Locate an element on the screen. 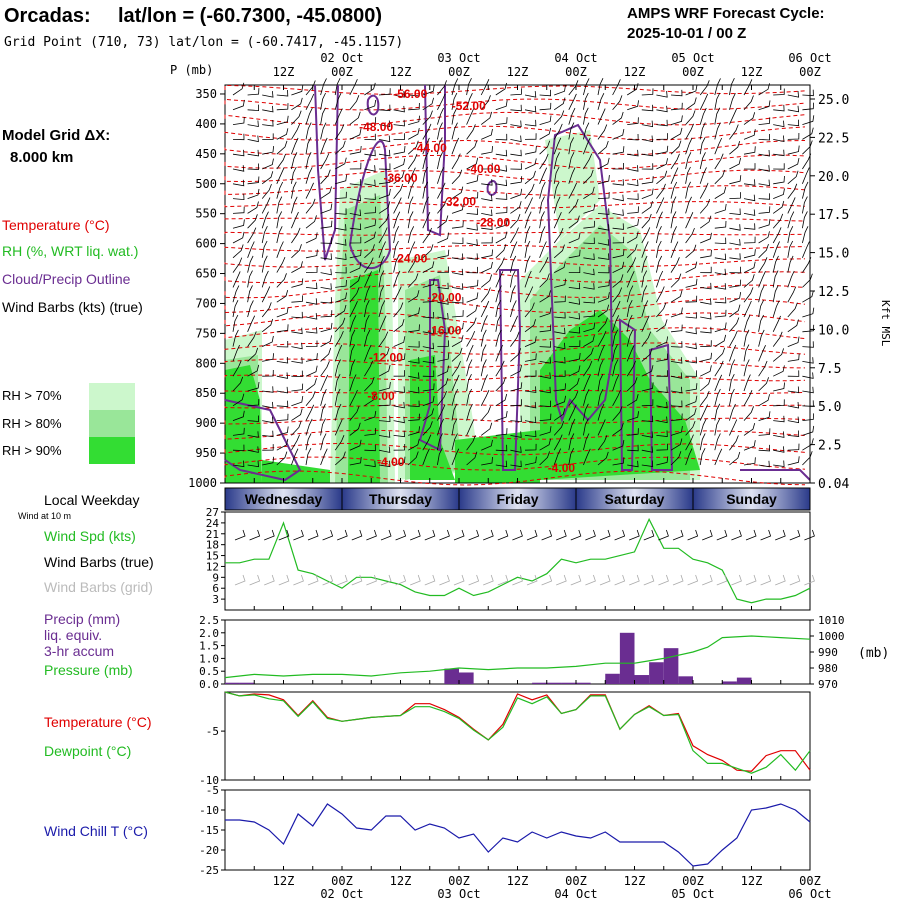 The width and height of the screenshot is (900, 900). weekday-bar: Wednesday Thursday Friday Saturday Sunday is located at coordinates (517, 499).